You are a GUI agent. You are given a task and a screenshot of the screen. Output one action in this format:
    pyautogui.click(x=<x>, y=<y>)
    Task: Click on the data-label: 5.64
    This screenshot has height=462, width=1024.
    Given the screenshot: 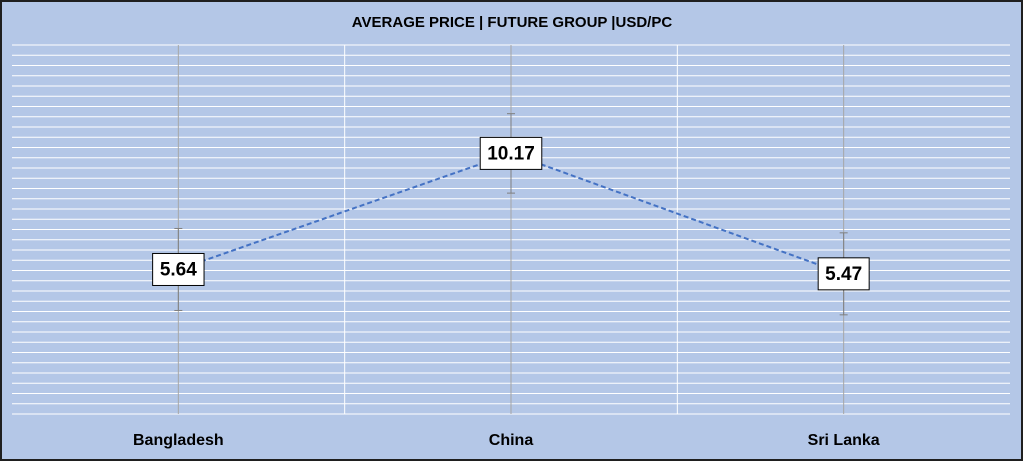 What is the action you would take?
    pyautogui.click(x=178, y=269)
    